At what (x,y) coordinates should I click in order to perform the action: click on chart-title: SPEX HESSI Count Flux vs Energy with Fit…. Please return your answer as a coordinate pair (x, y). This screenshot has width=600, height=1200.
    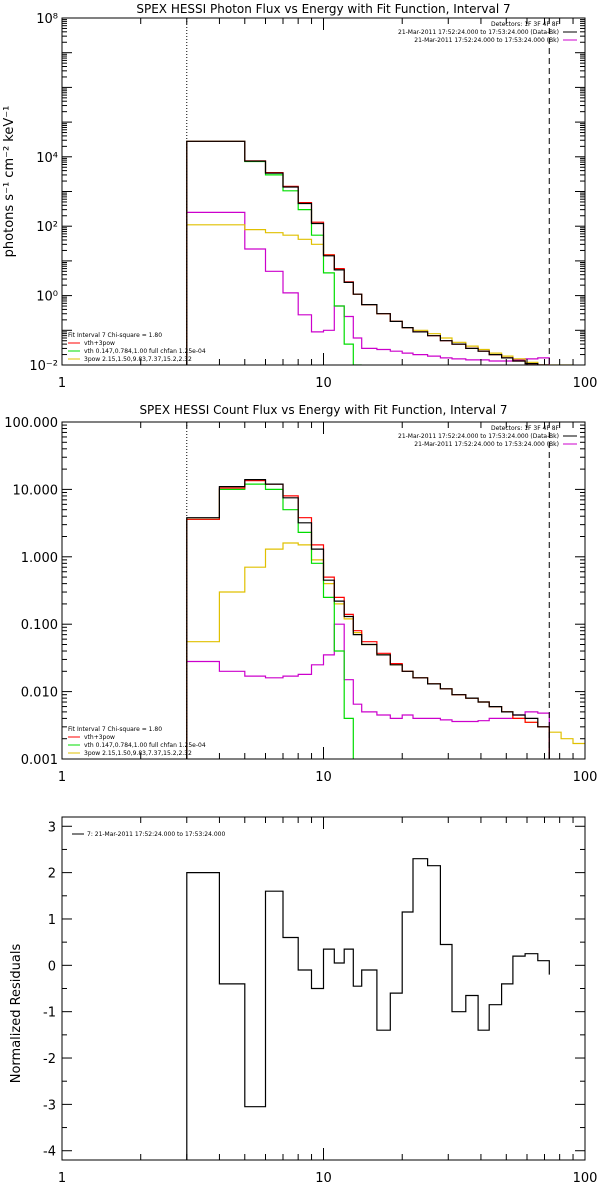
    Looking at the image, I should click on (323, 410).